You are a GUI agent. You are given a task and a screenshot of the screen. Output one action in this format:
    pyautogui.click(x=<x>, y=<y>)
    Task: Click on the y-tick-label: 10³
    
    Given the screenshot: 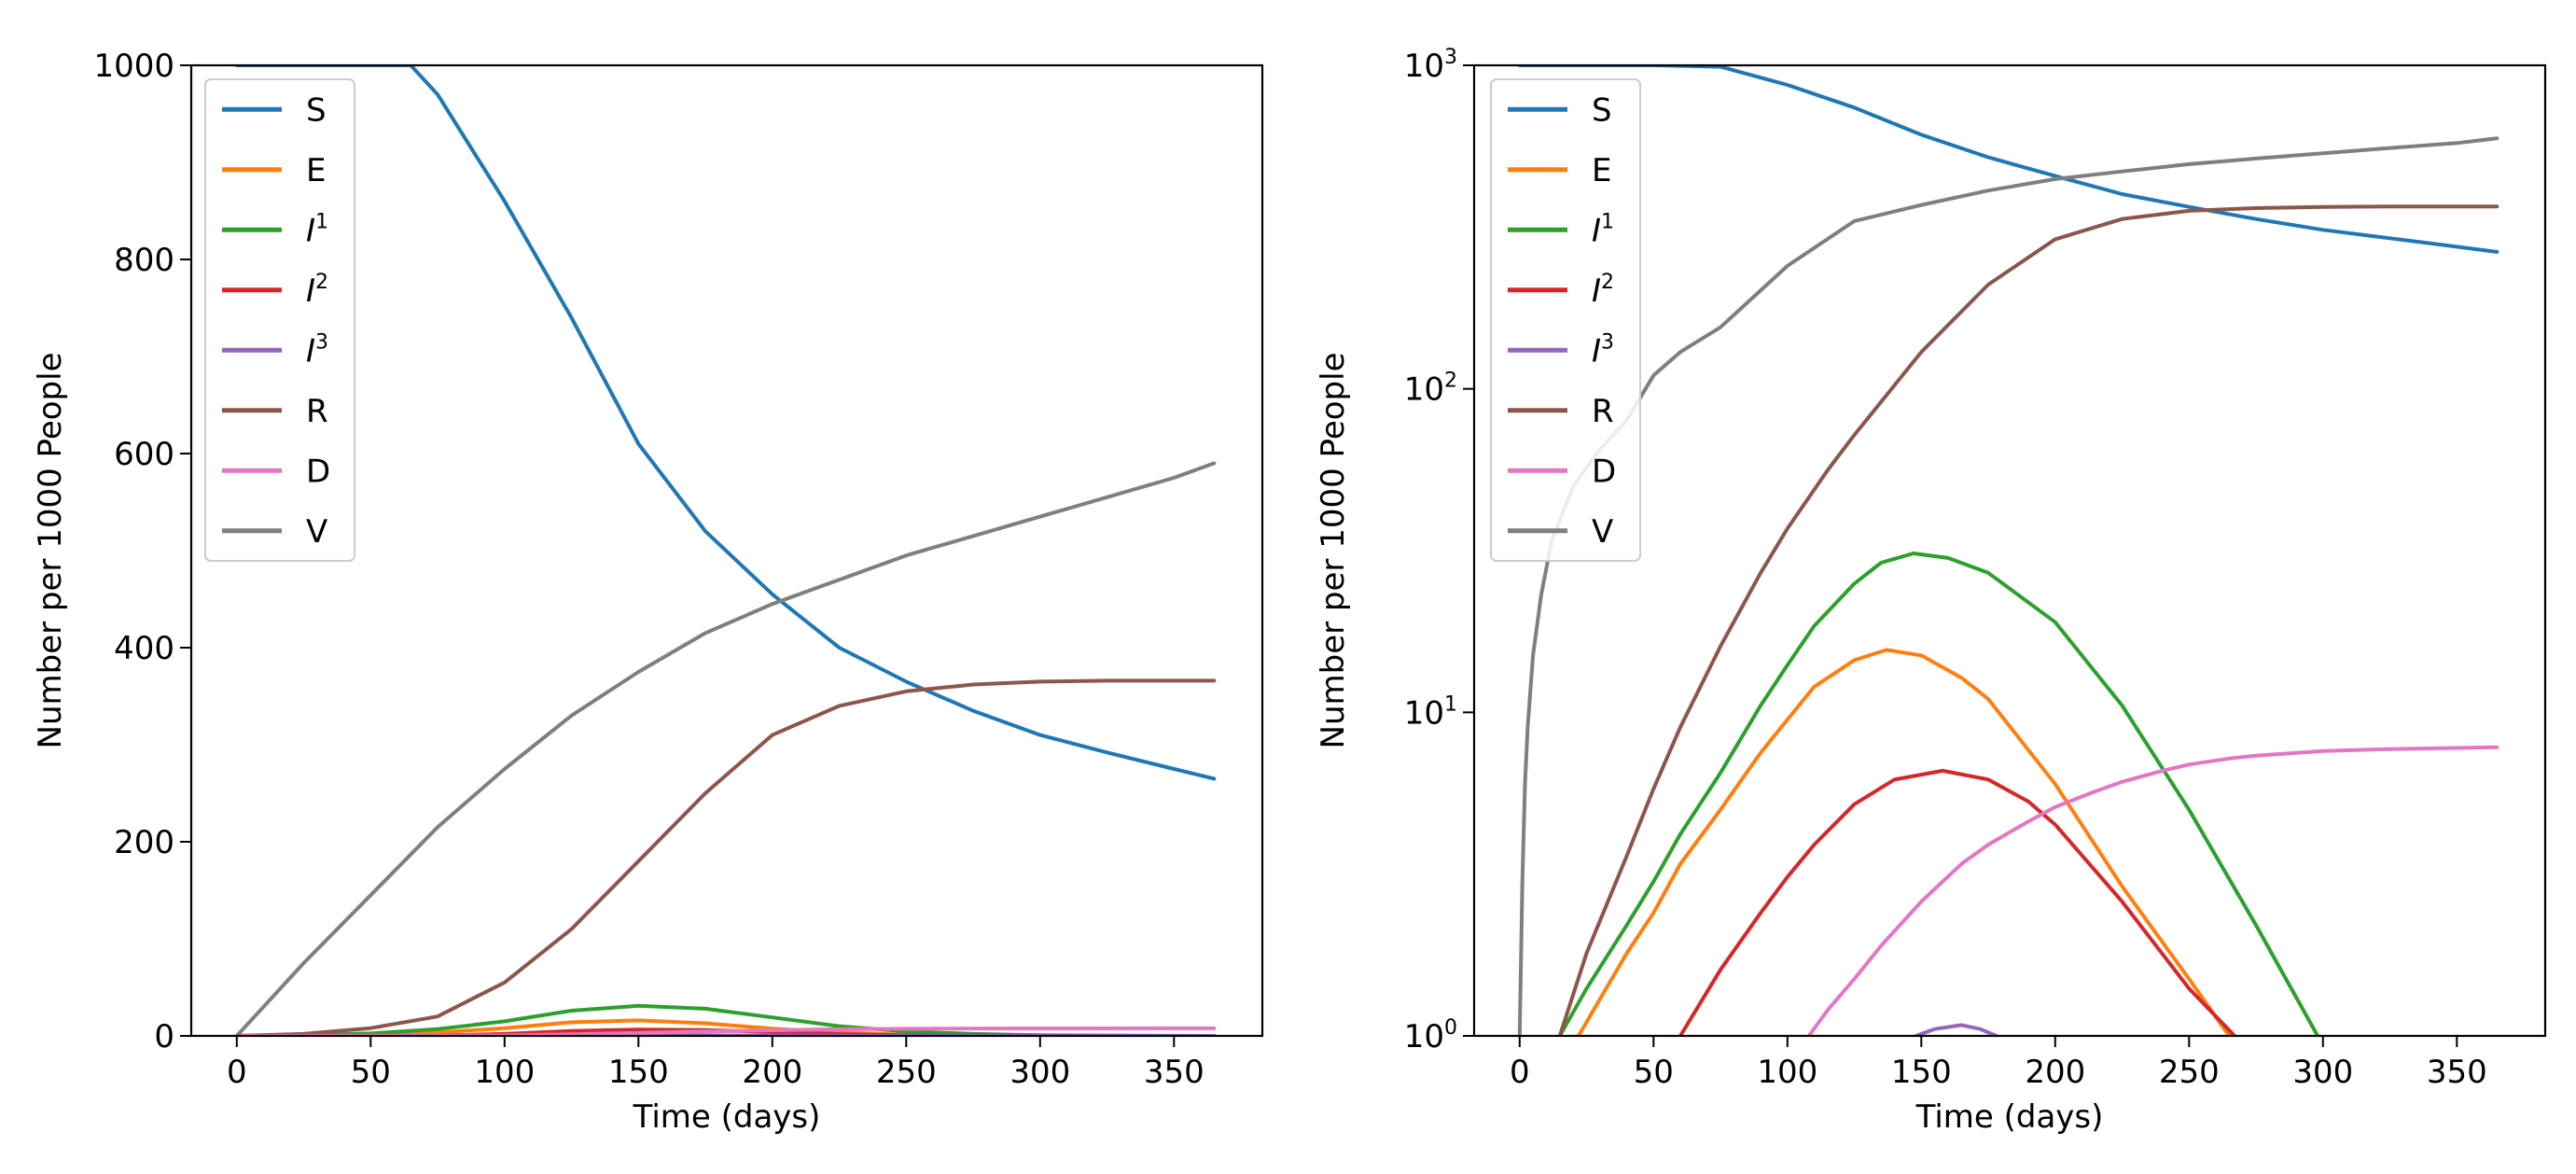 What is the action you would take?
    pyautogui.click(x=1430, y=65)
    